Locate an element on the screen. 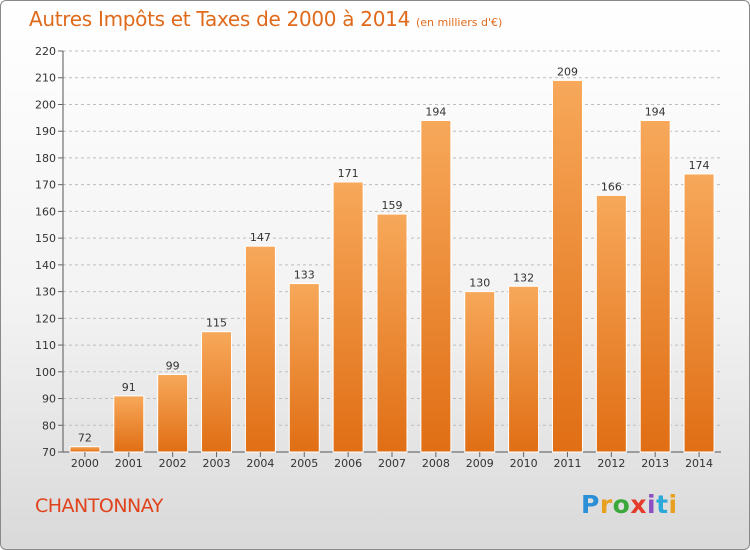 The image size is (750, 550). chart-subtitle: (en milliers d'€) is located at coordinates (459, 22).